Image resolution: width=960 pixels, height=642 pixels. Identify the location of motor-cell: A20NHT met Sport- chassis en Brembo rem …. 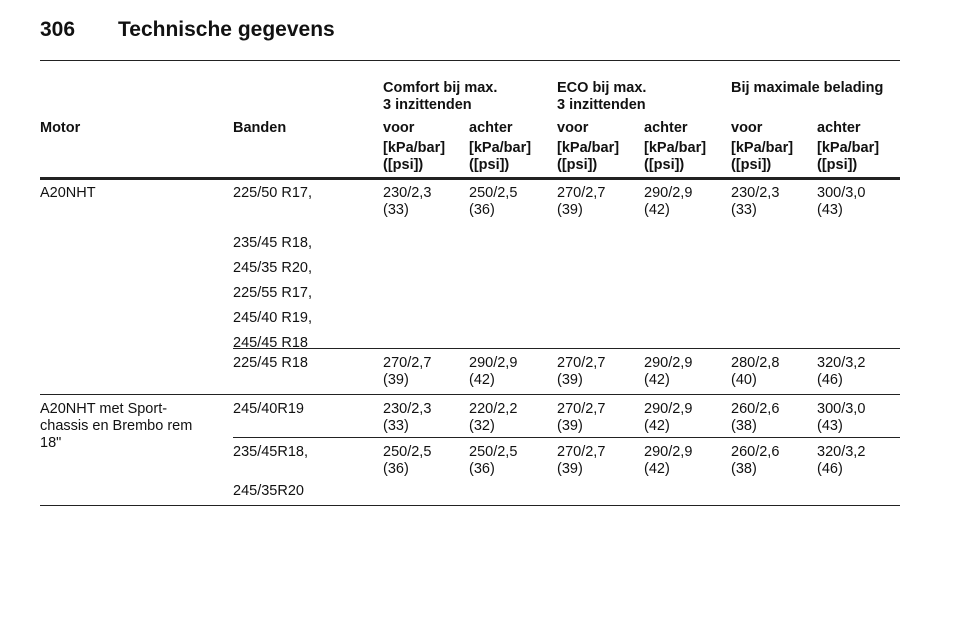
(116, 426).